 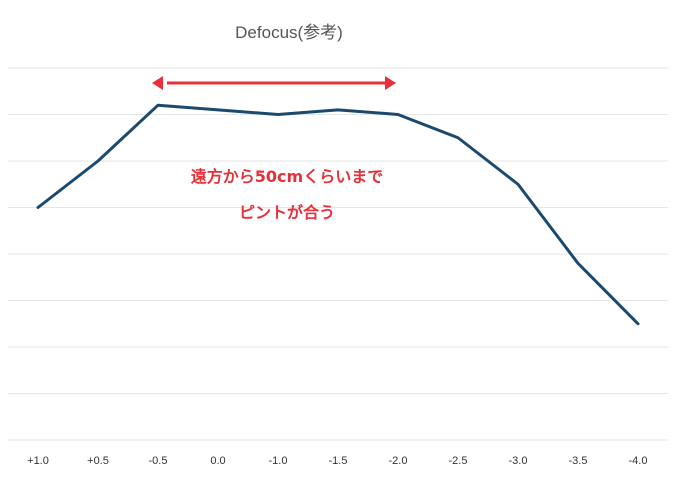 I want to click on range-arrow-right-head, so click(x=390, y=83).